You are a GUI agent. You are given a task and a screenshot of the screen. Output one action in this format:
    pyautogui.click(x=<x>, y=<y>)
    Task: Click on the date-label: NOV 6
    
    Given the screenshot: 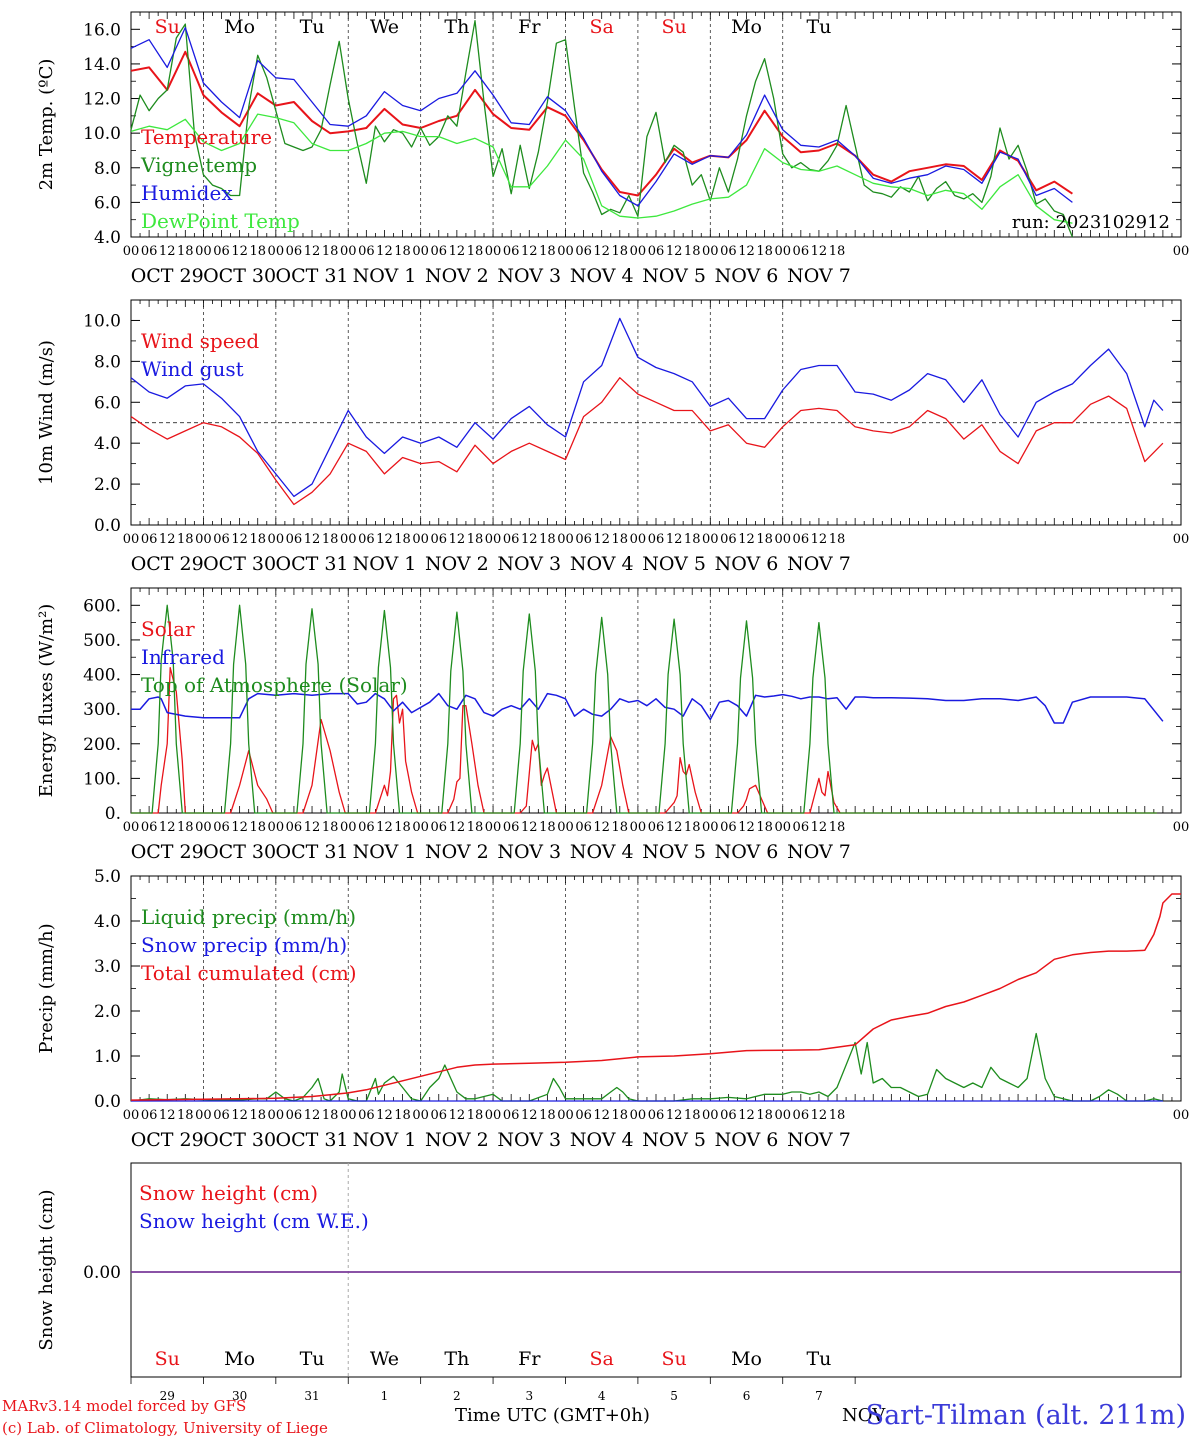 What is the action you would take?
    pyautogui.click(x=747, y=1140)
    